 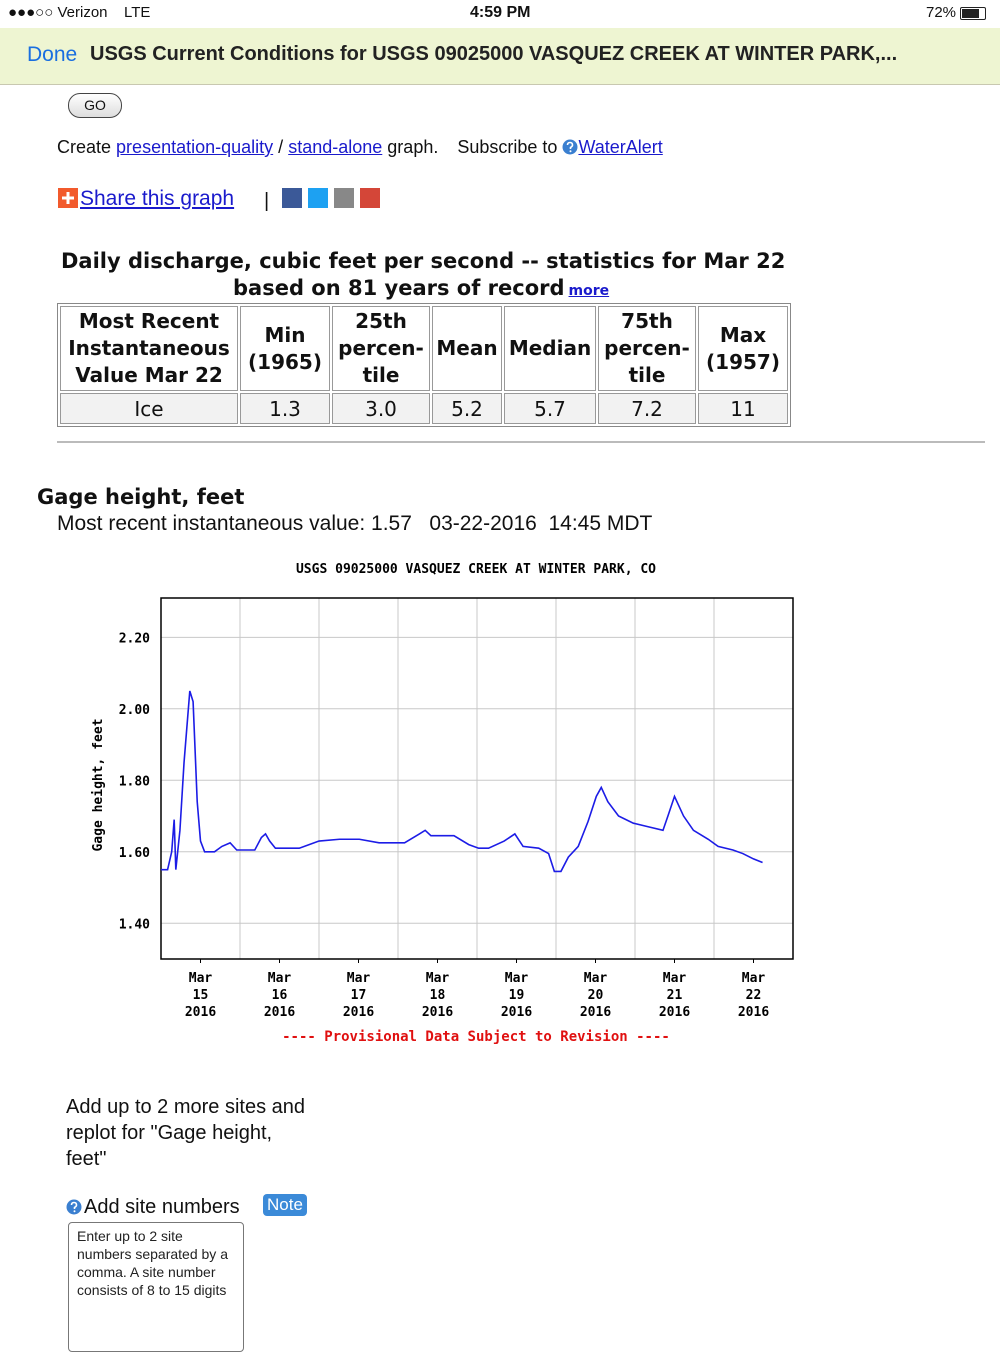 I want to click on data-cell: 5.7, so click(x=550, y=408).